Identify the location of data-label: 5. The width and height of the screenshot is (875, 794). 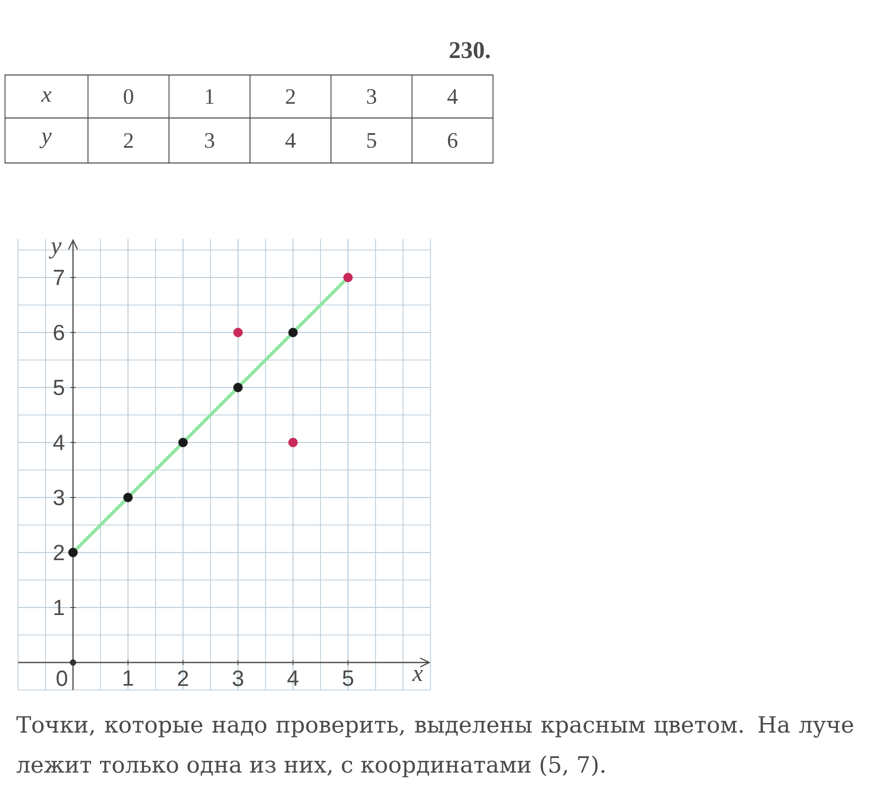
(371, 140).